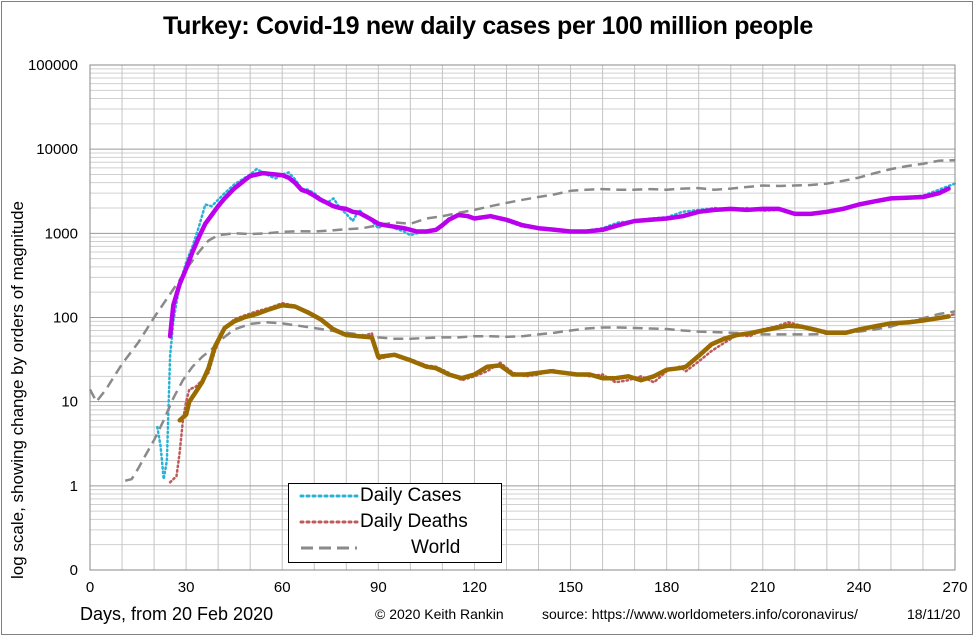  I want to click on legend-swatch-world, so click(329, 548).